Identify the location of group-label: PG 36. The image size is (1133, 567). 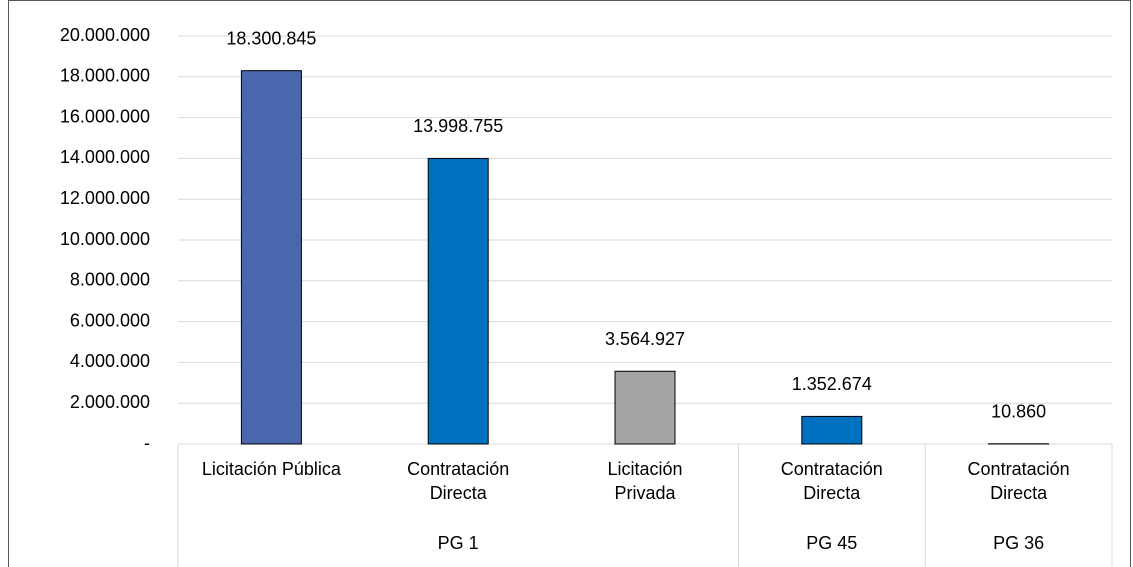
(1019, 543).